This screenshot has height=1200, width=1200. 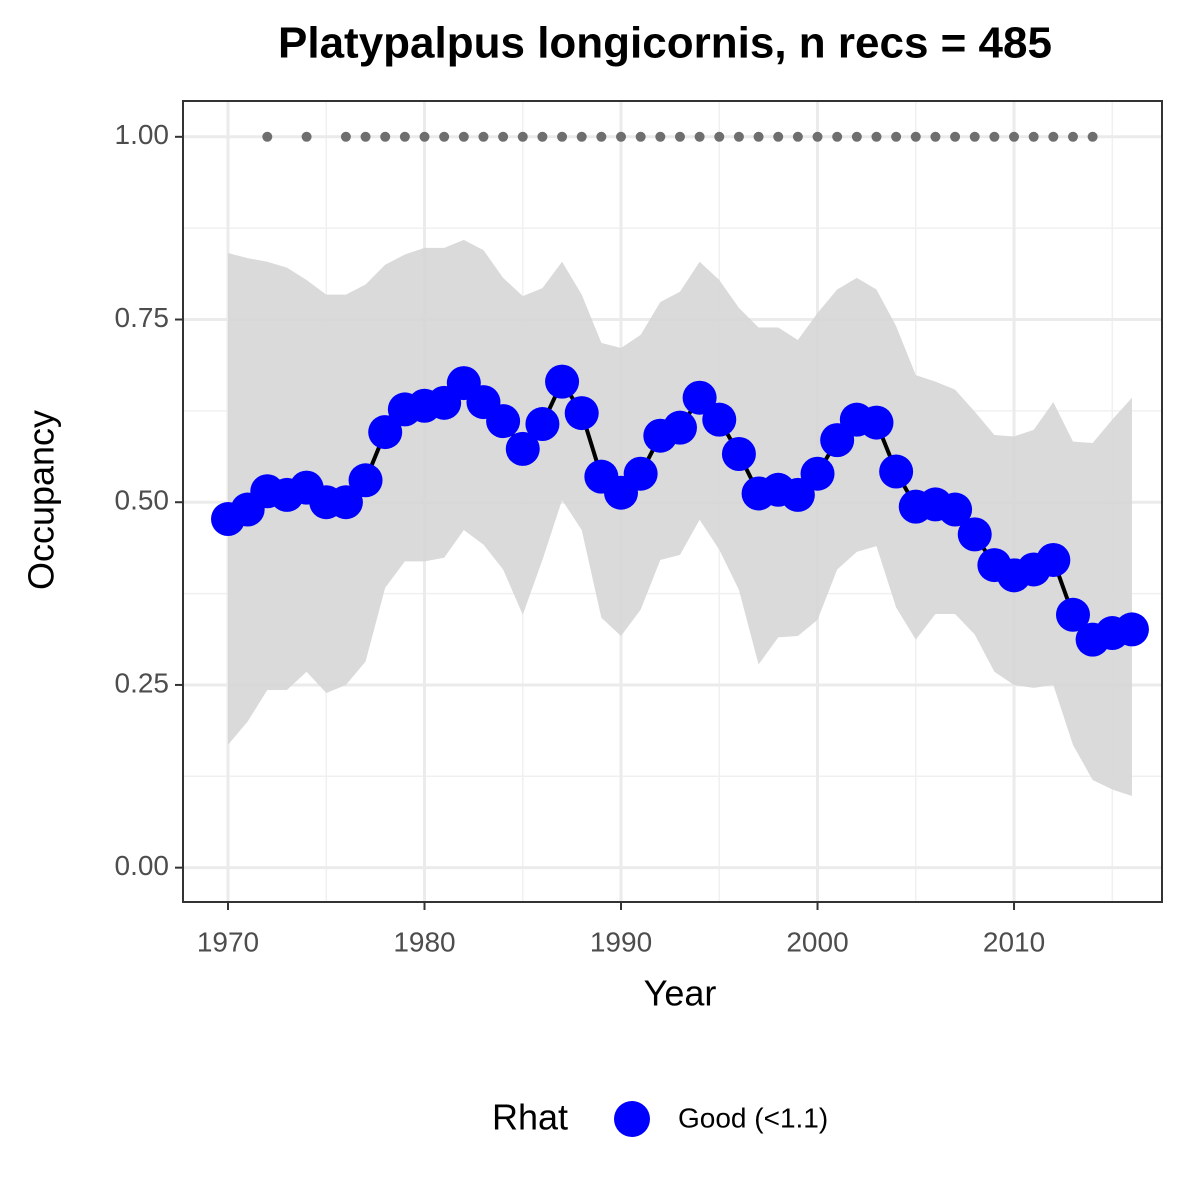 What do you see at coordinates (753, 1117) in the screenshot?
I see `legend-label: Good (<1.1)` at bounding box center [753, 1117].